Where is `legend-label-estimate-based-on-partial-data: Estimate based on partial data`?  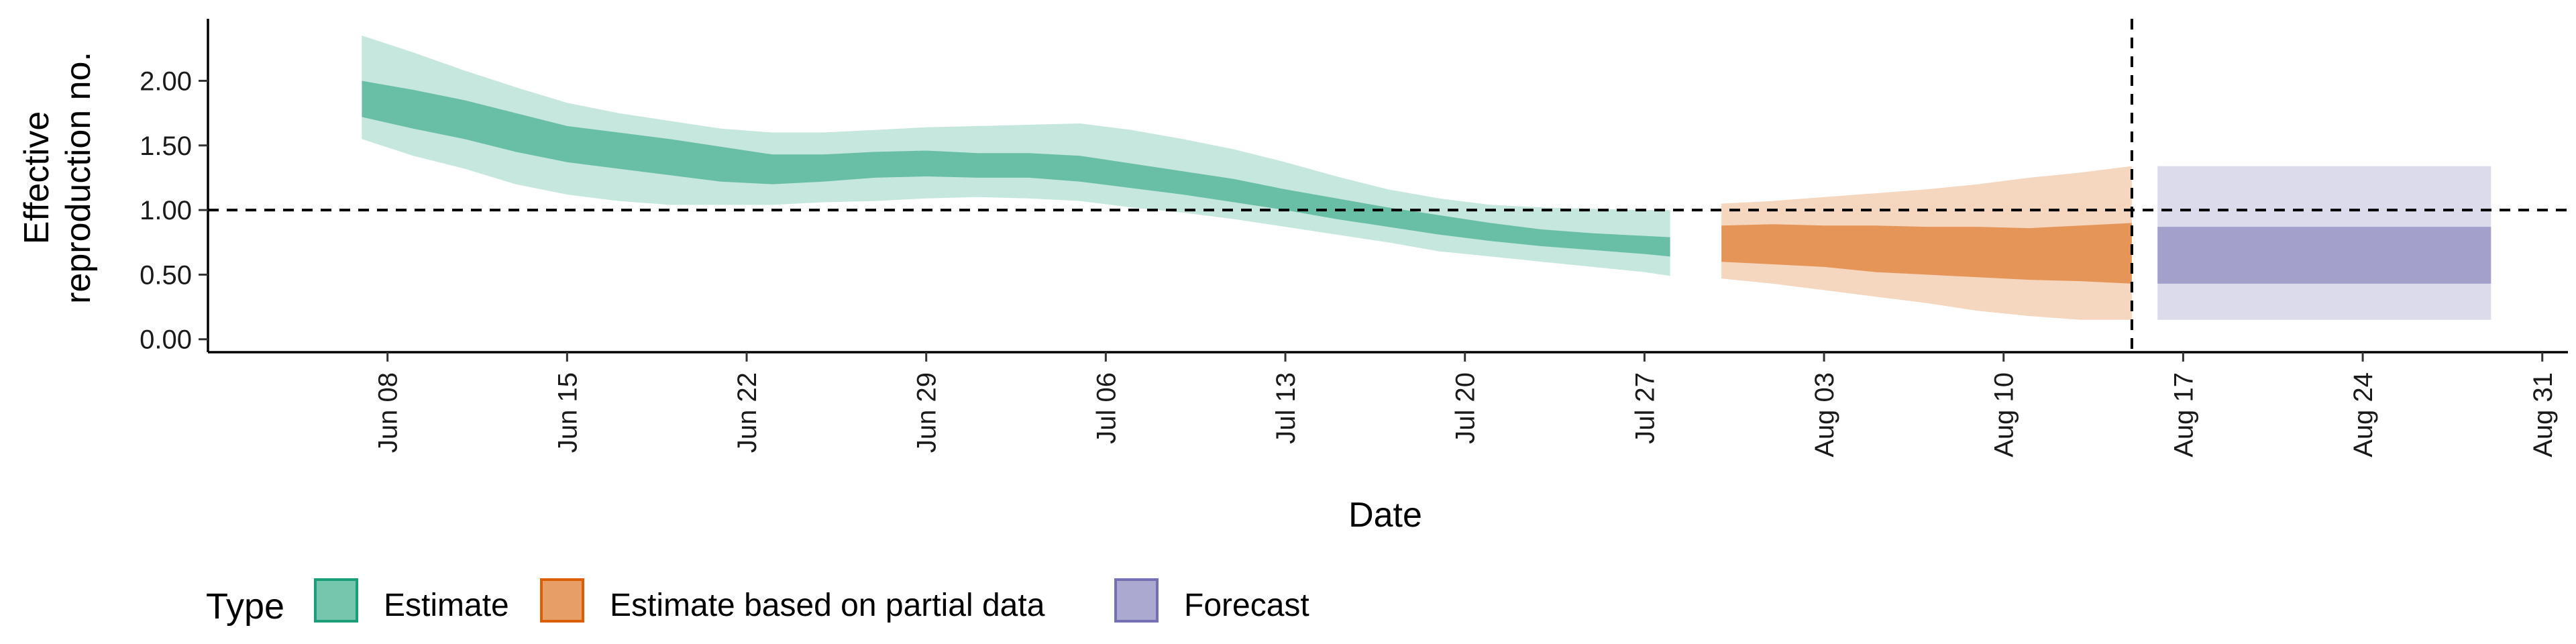 legend-label-estimate-based-on-partial-data: Estimate based on partial data is located at coordinates (827, 605).